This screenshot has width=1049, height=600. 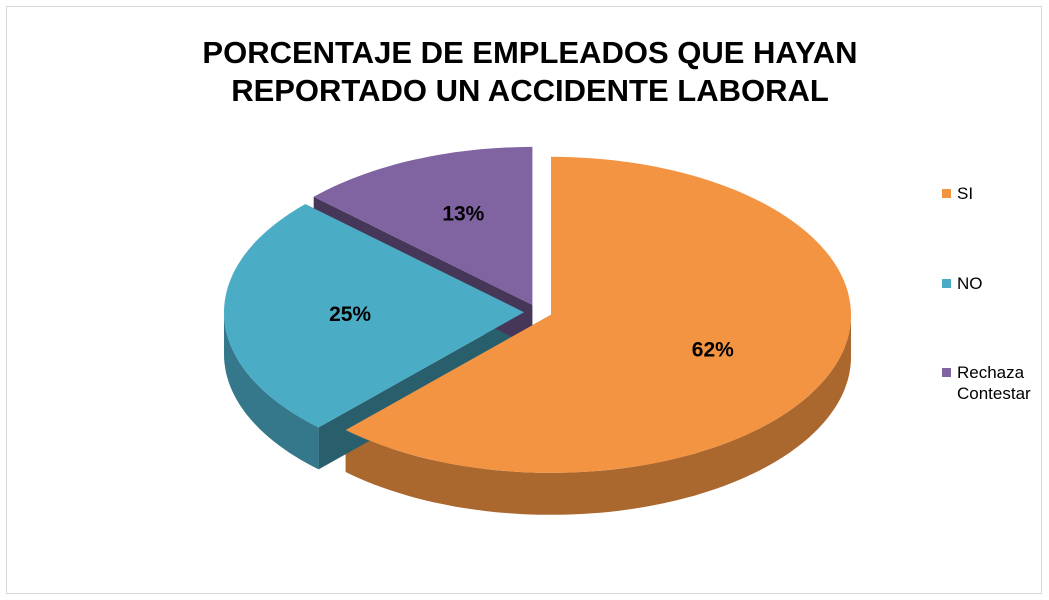 I want to click on slice-side, so click(x=271, y=391).